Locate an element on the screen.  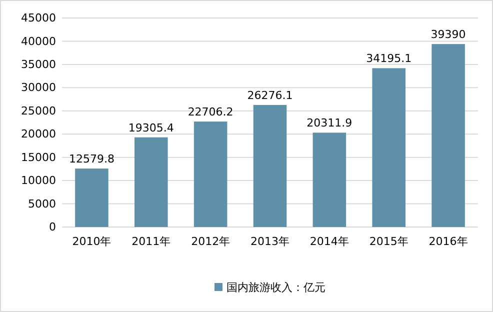
x-tick-label: 2013年 is located at coordinates (270, 241).